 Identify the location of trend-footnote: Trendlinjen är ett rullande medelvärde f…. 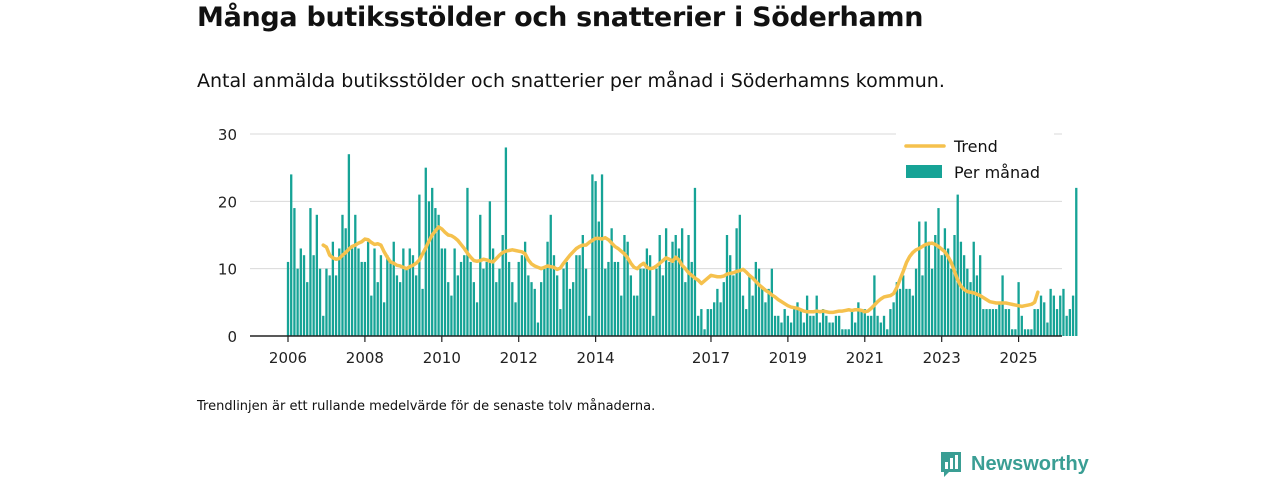
(426, 406).